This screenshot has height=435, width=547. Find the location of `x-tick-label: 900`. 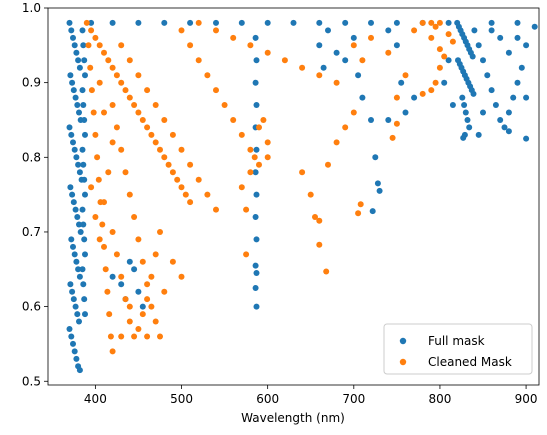

x-tick-label: 900 is located at coordinates (526, 399).